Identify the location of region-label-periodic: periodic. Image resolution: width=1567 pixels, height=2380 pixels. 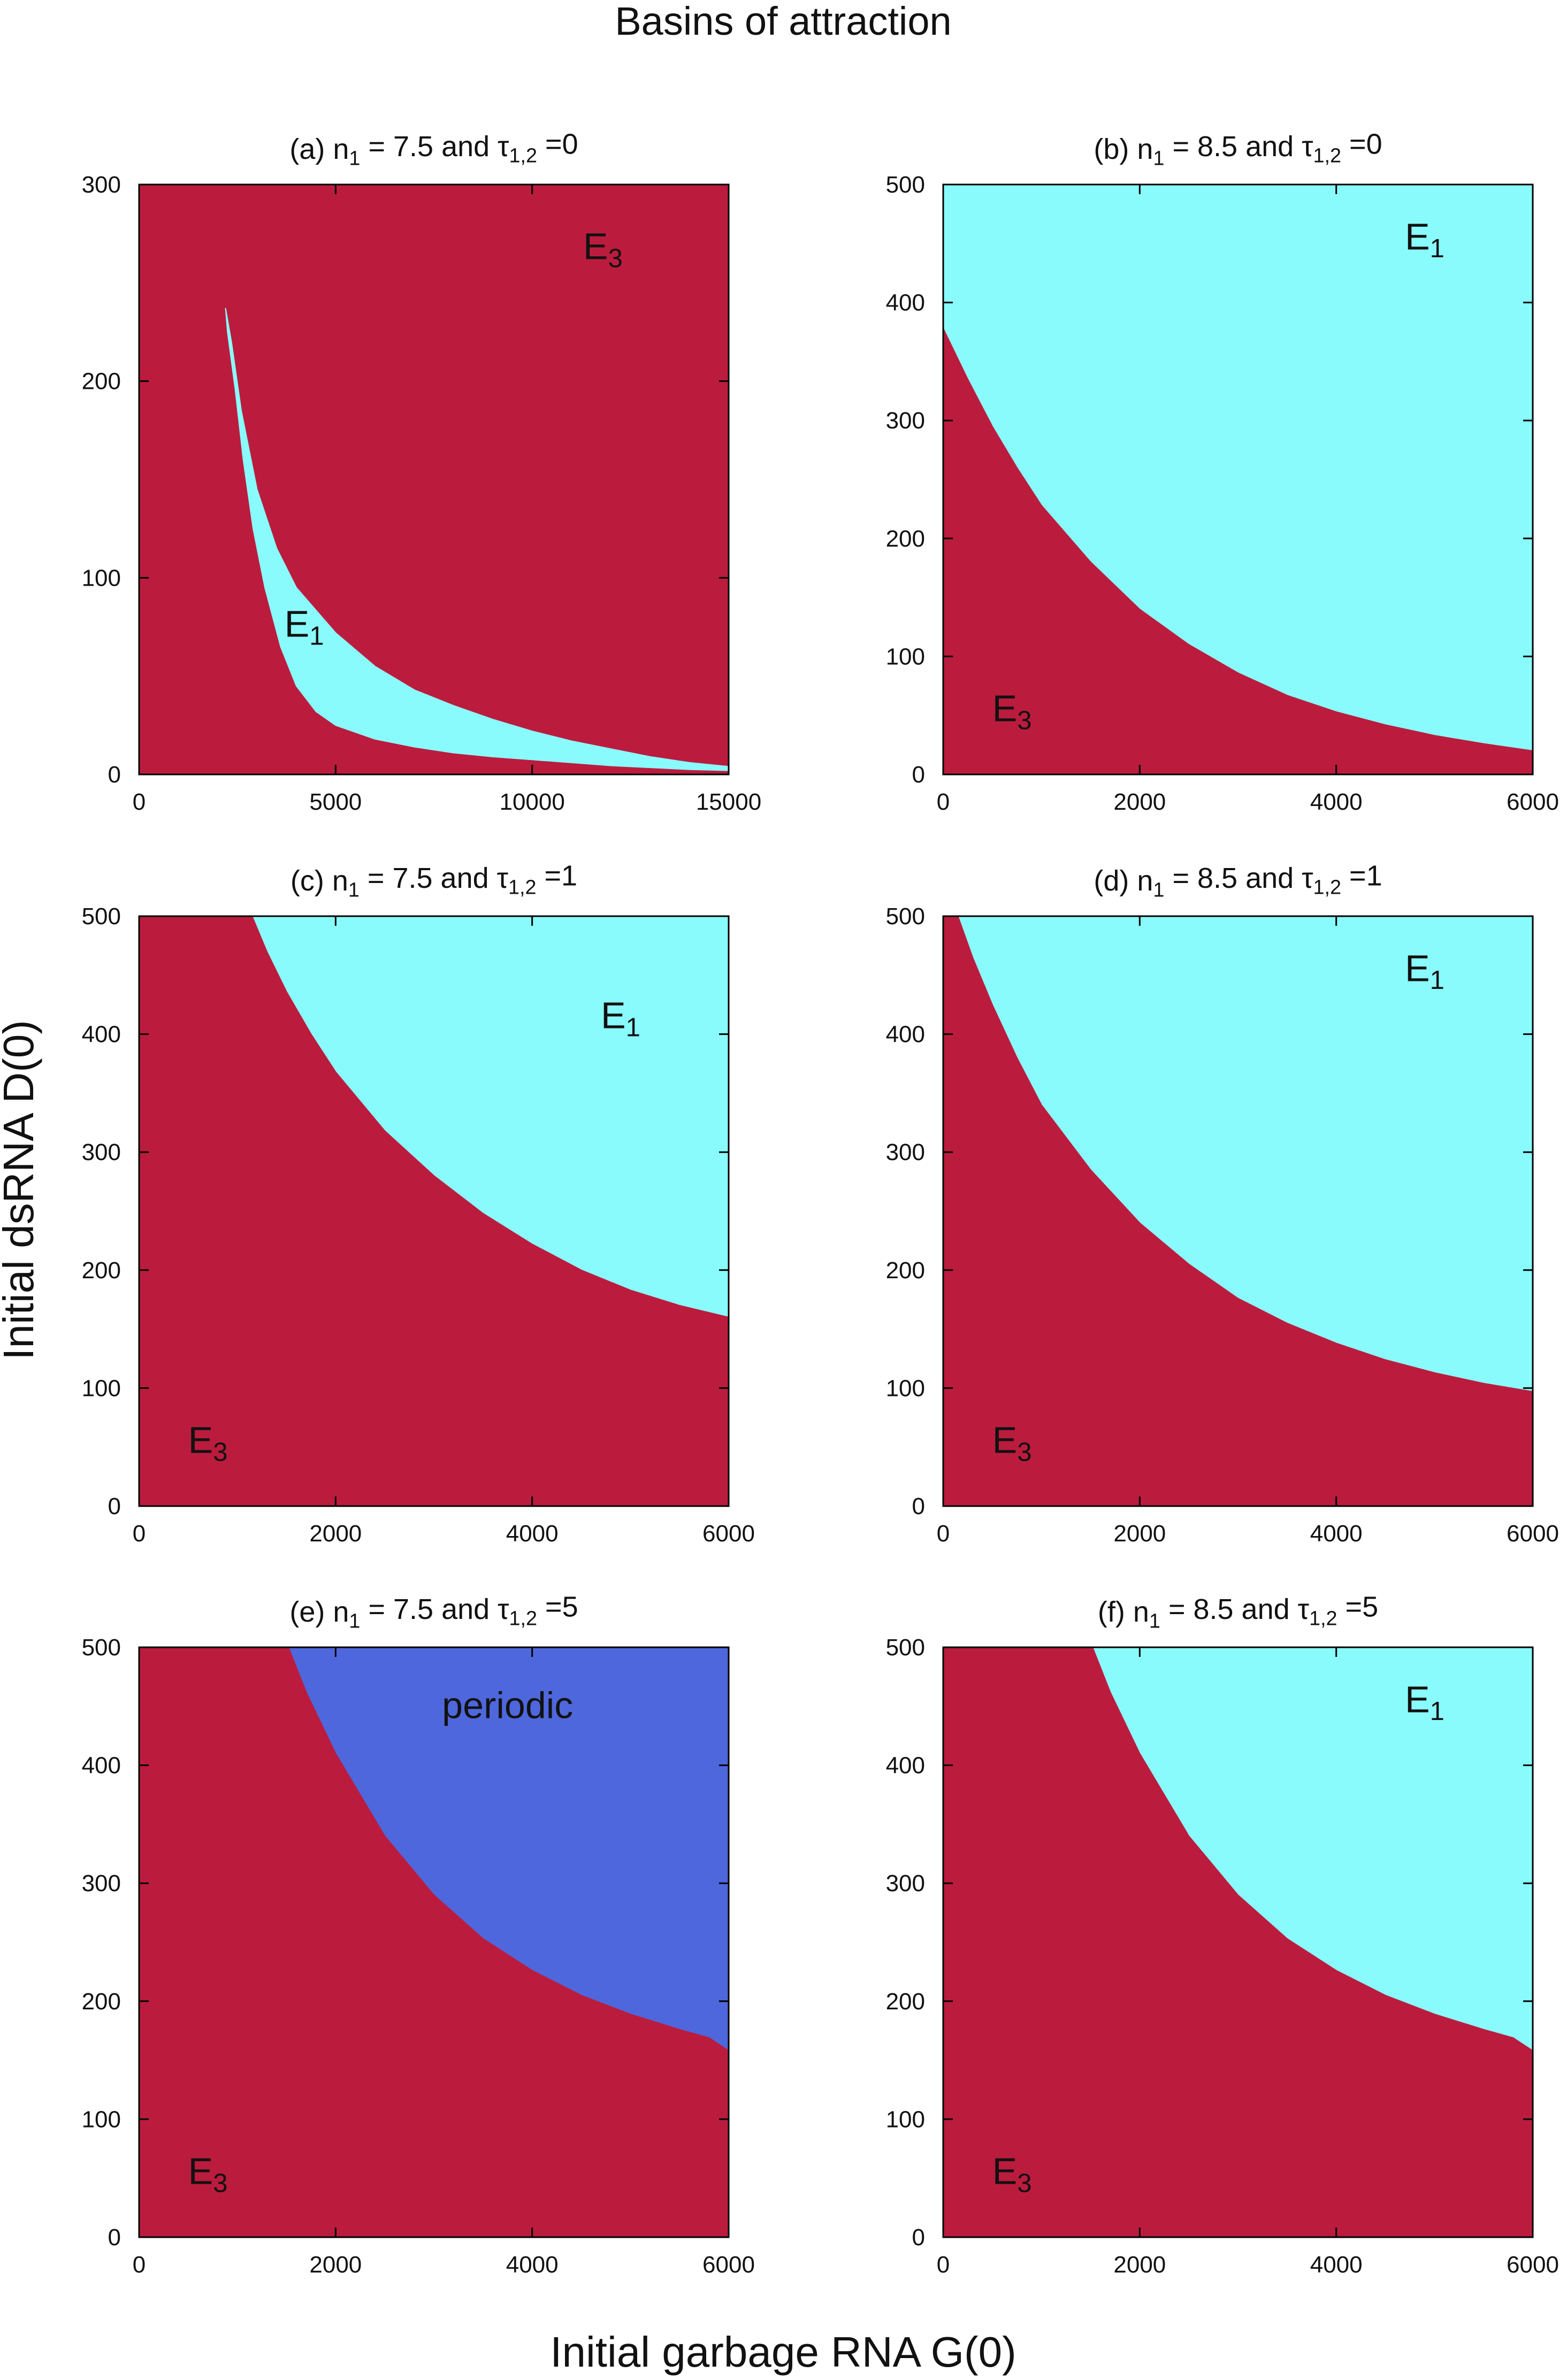
(507, 1705).